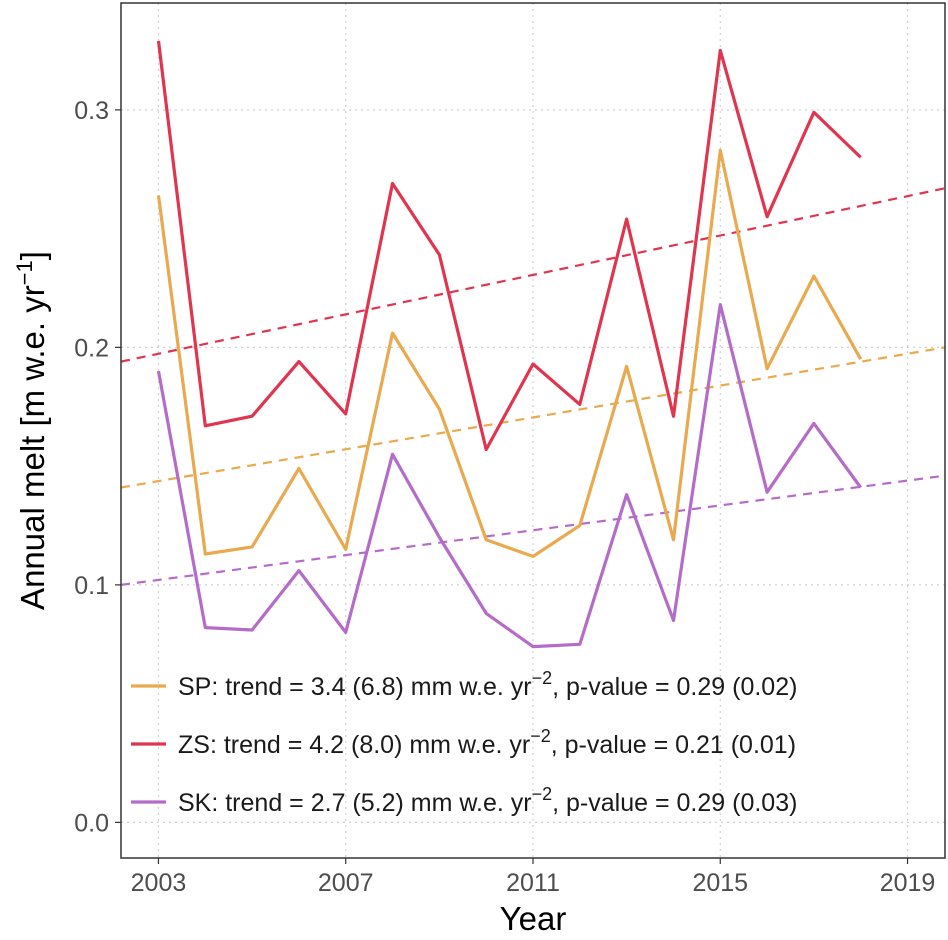 This screenshot has width=948, height=940. What do you see at coordinates (542, 794) in the screenshot?
I see `sk-legend-sup: −2` at bounding box center [542, 794].